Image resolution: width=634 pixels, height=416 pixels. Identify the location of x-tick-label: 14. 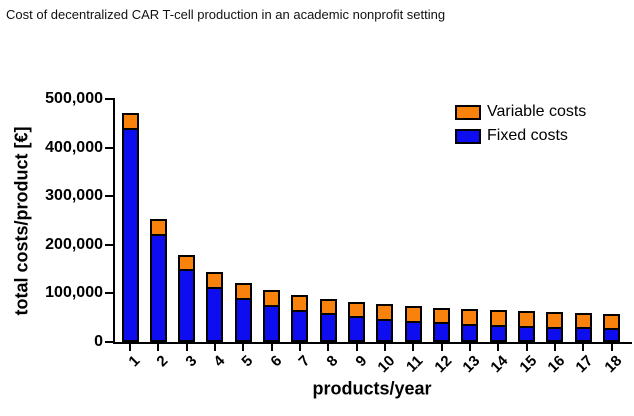
(499, 364).